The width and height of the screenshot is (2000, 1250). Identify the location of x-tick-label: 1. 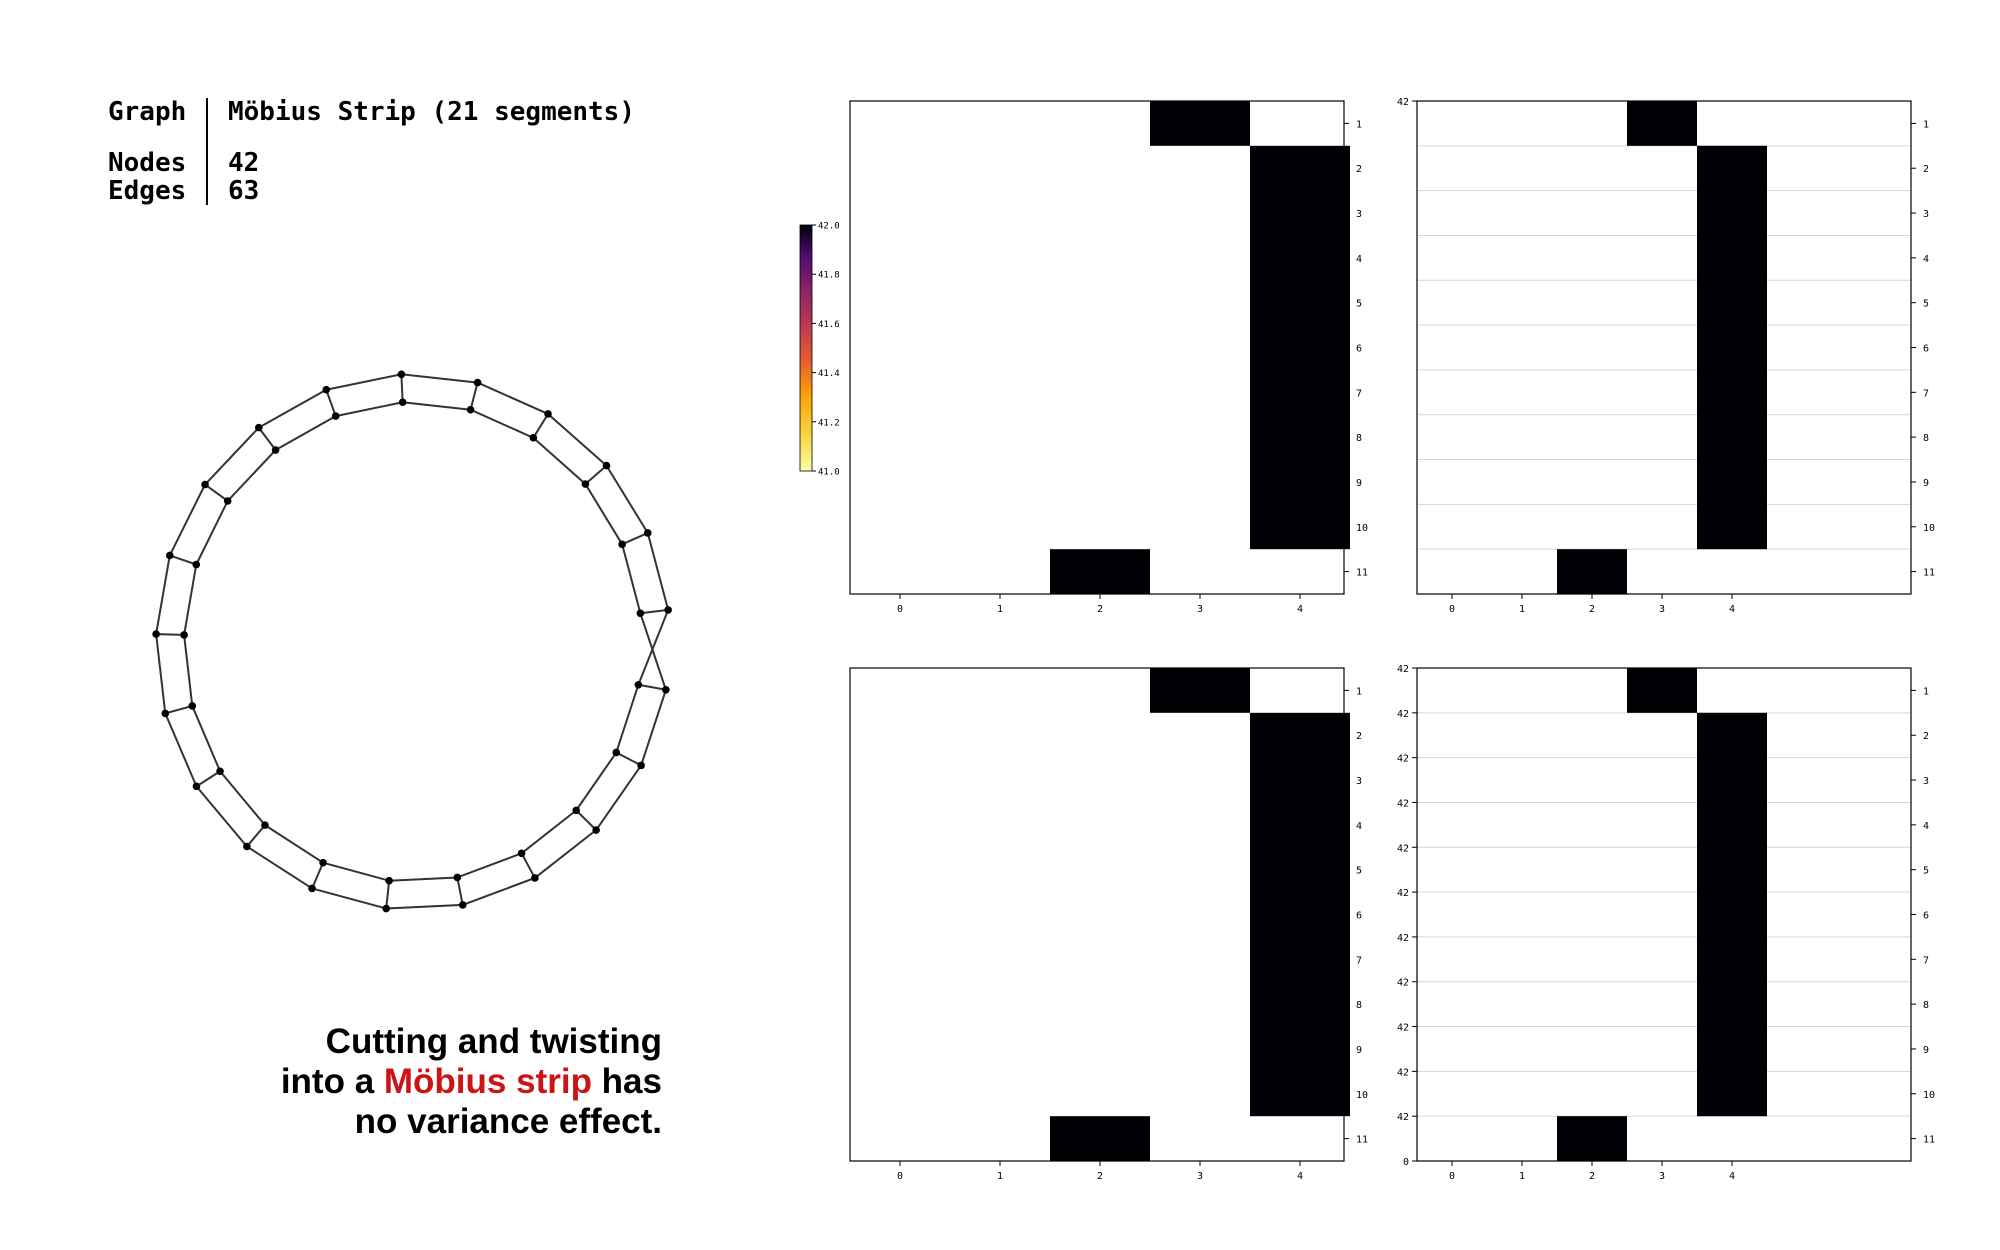
(1522, 1176).